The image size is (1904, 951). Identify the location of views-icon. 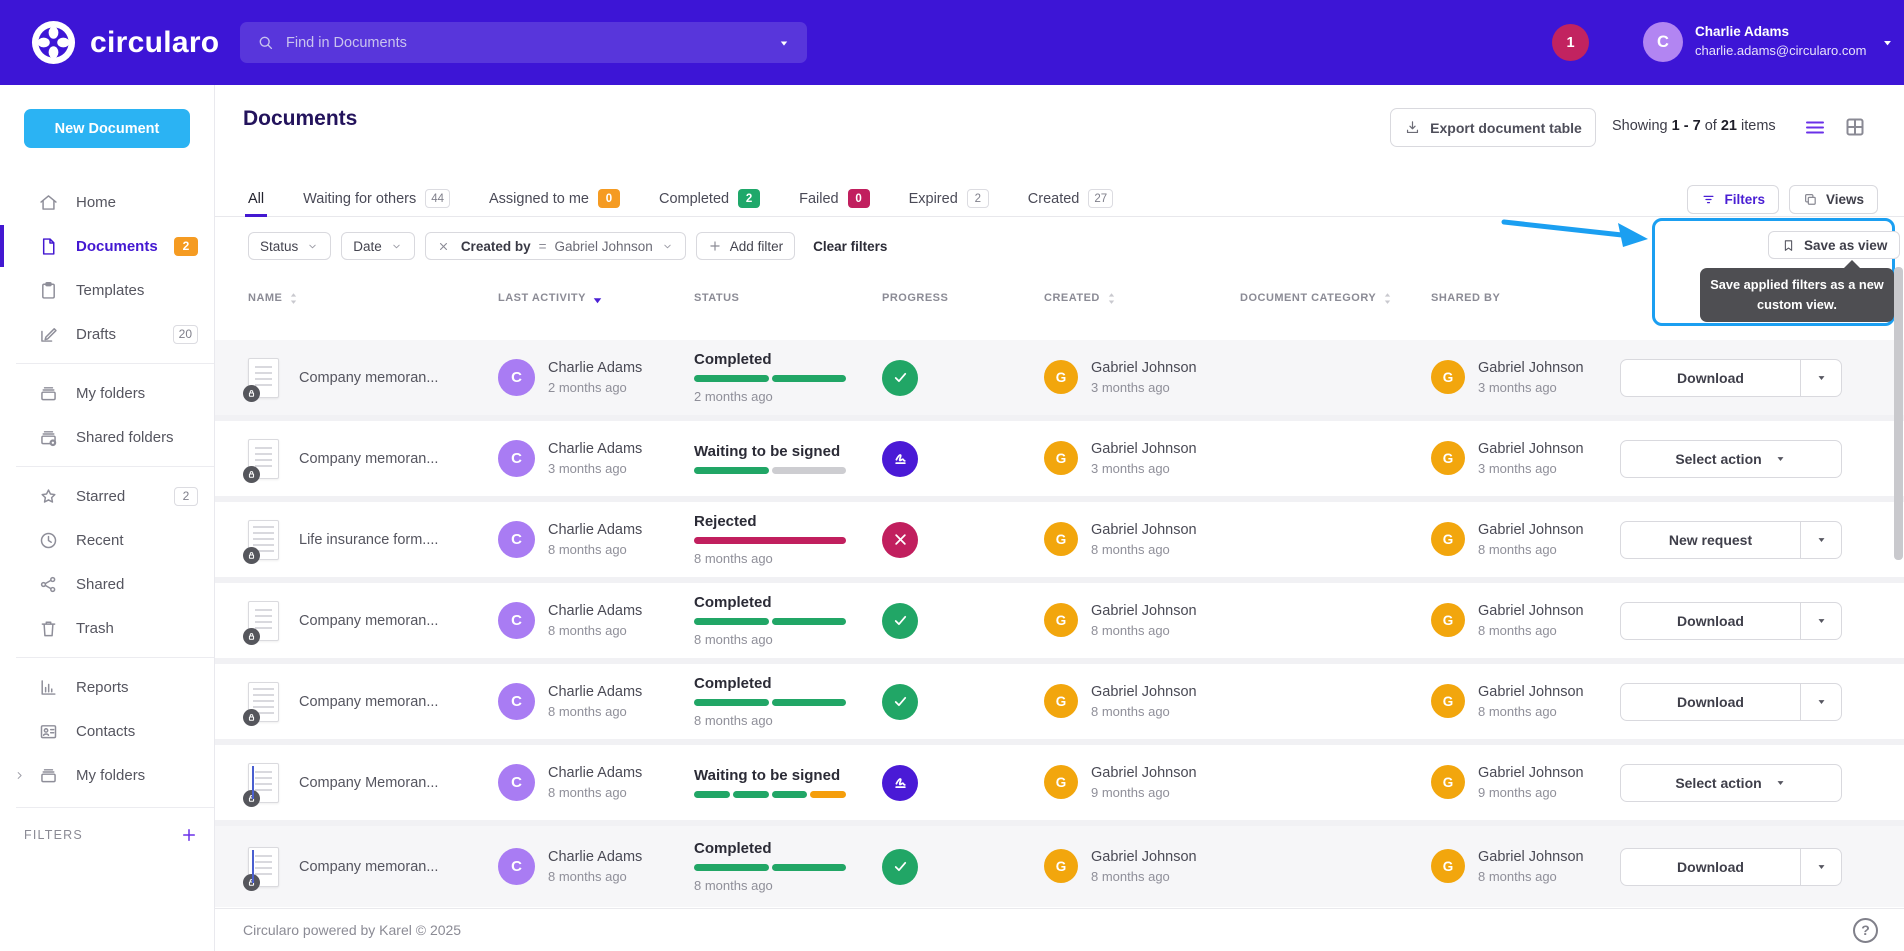
(1810, 199).